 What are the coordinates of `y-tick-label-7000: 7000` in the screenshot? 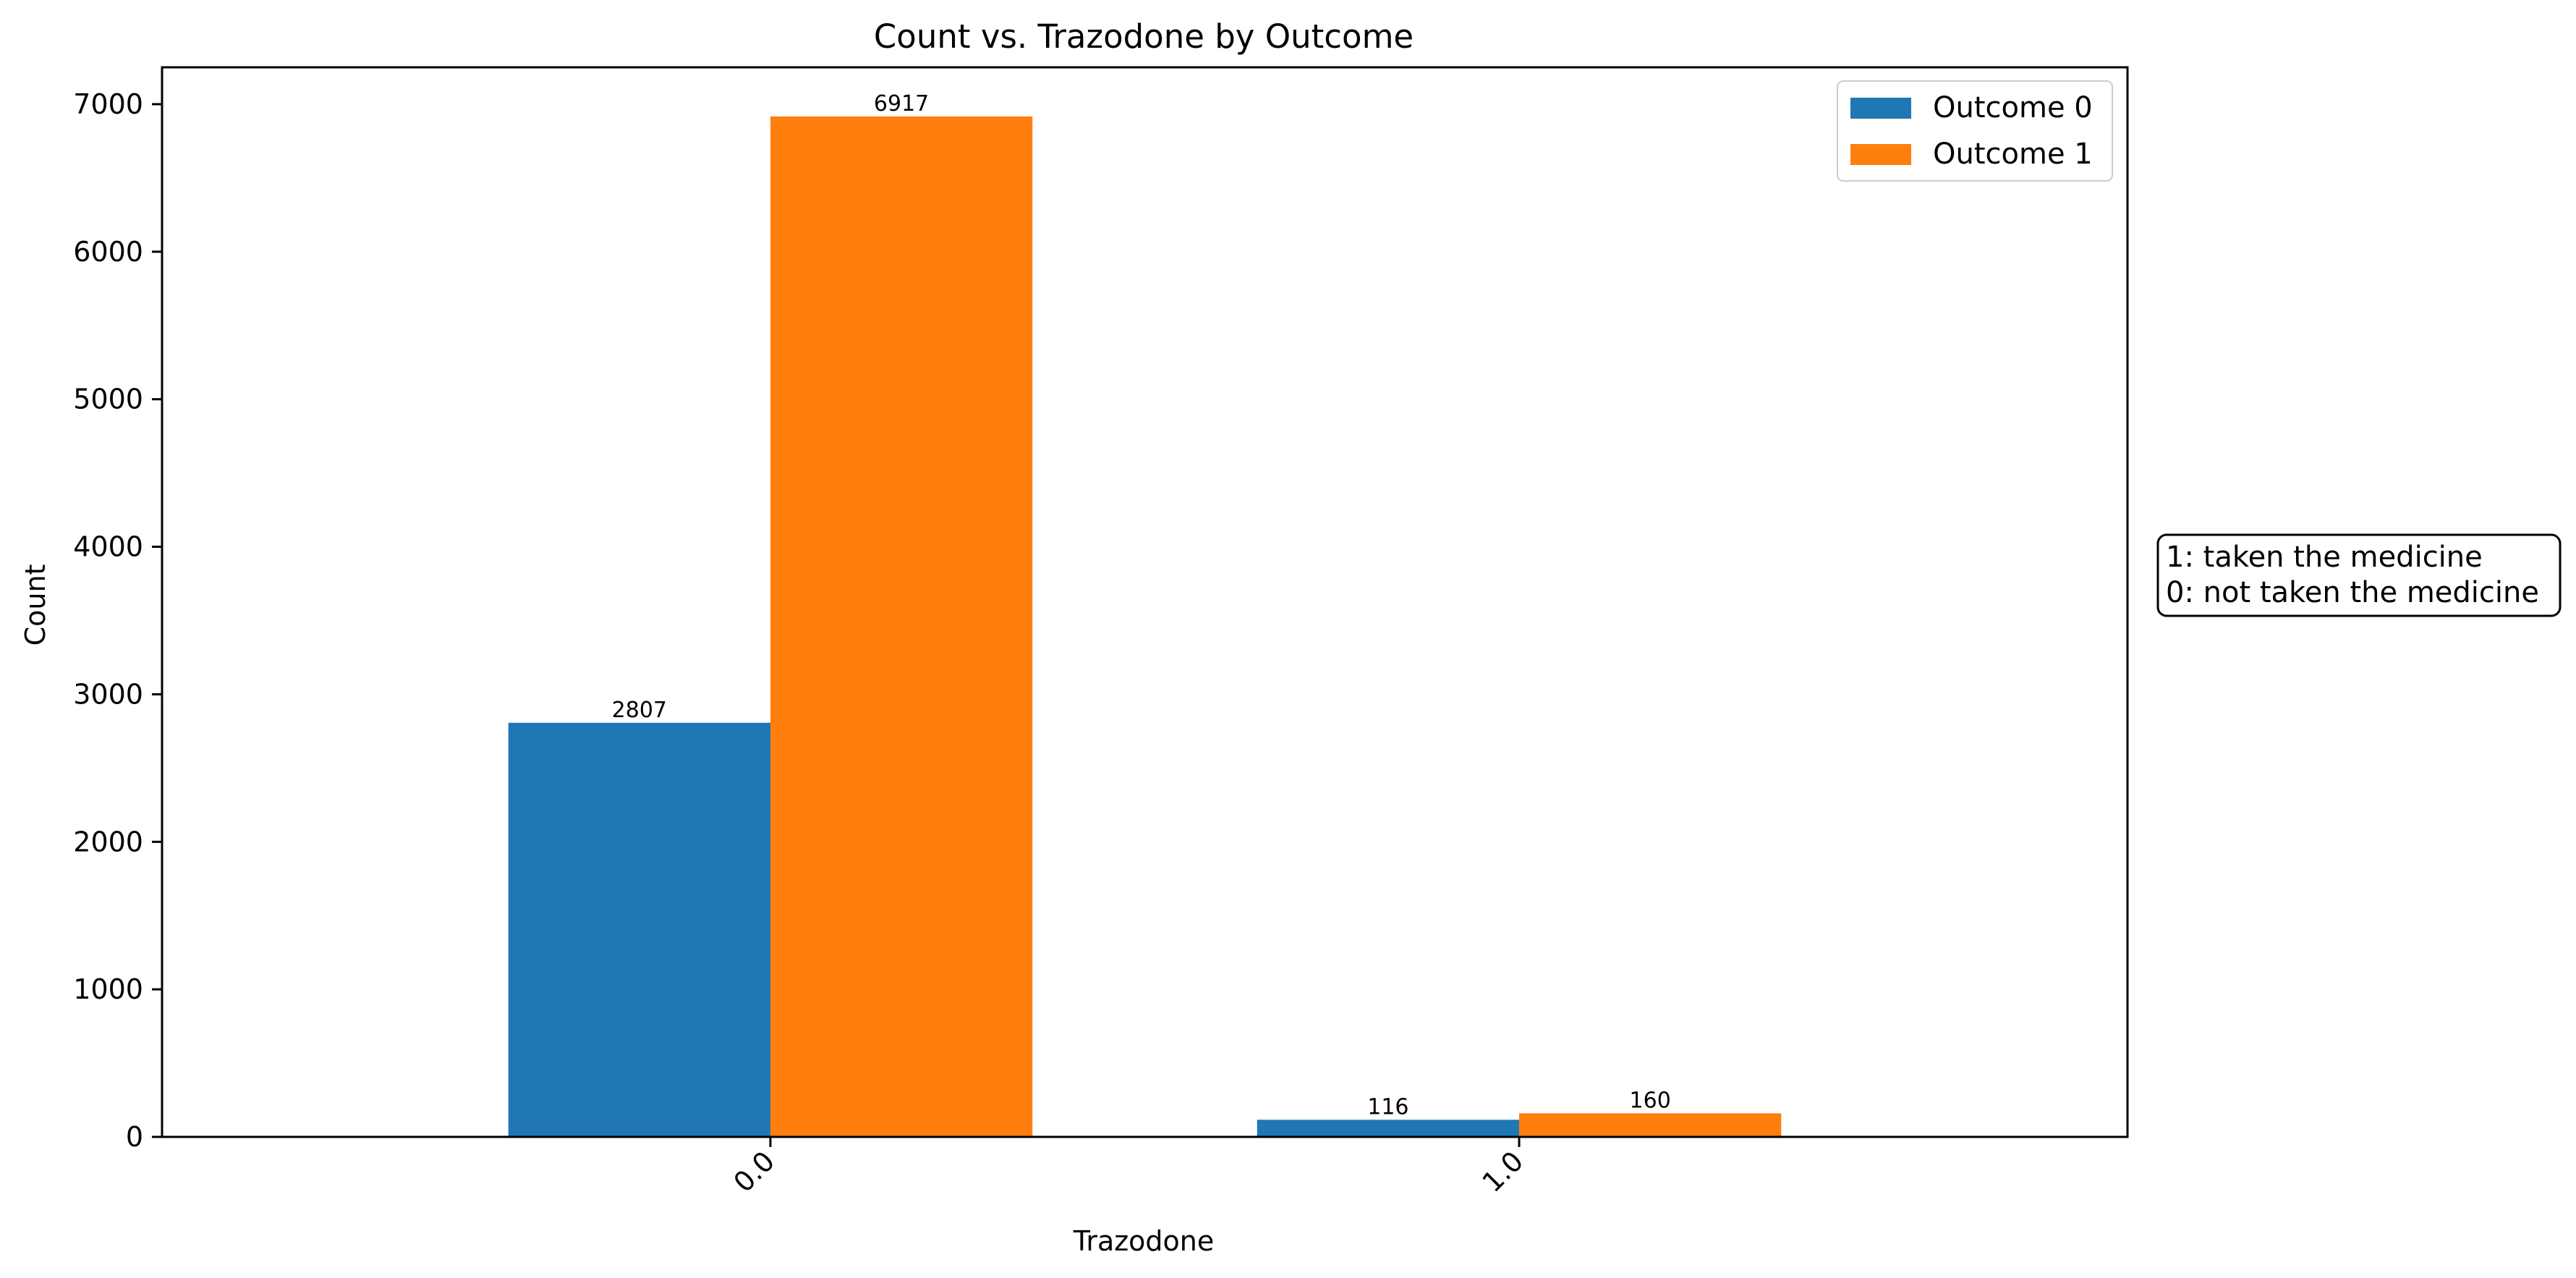 It's located at (108, 104).